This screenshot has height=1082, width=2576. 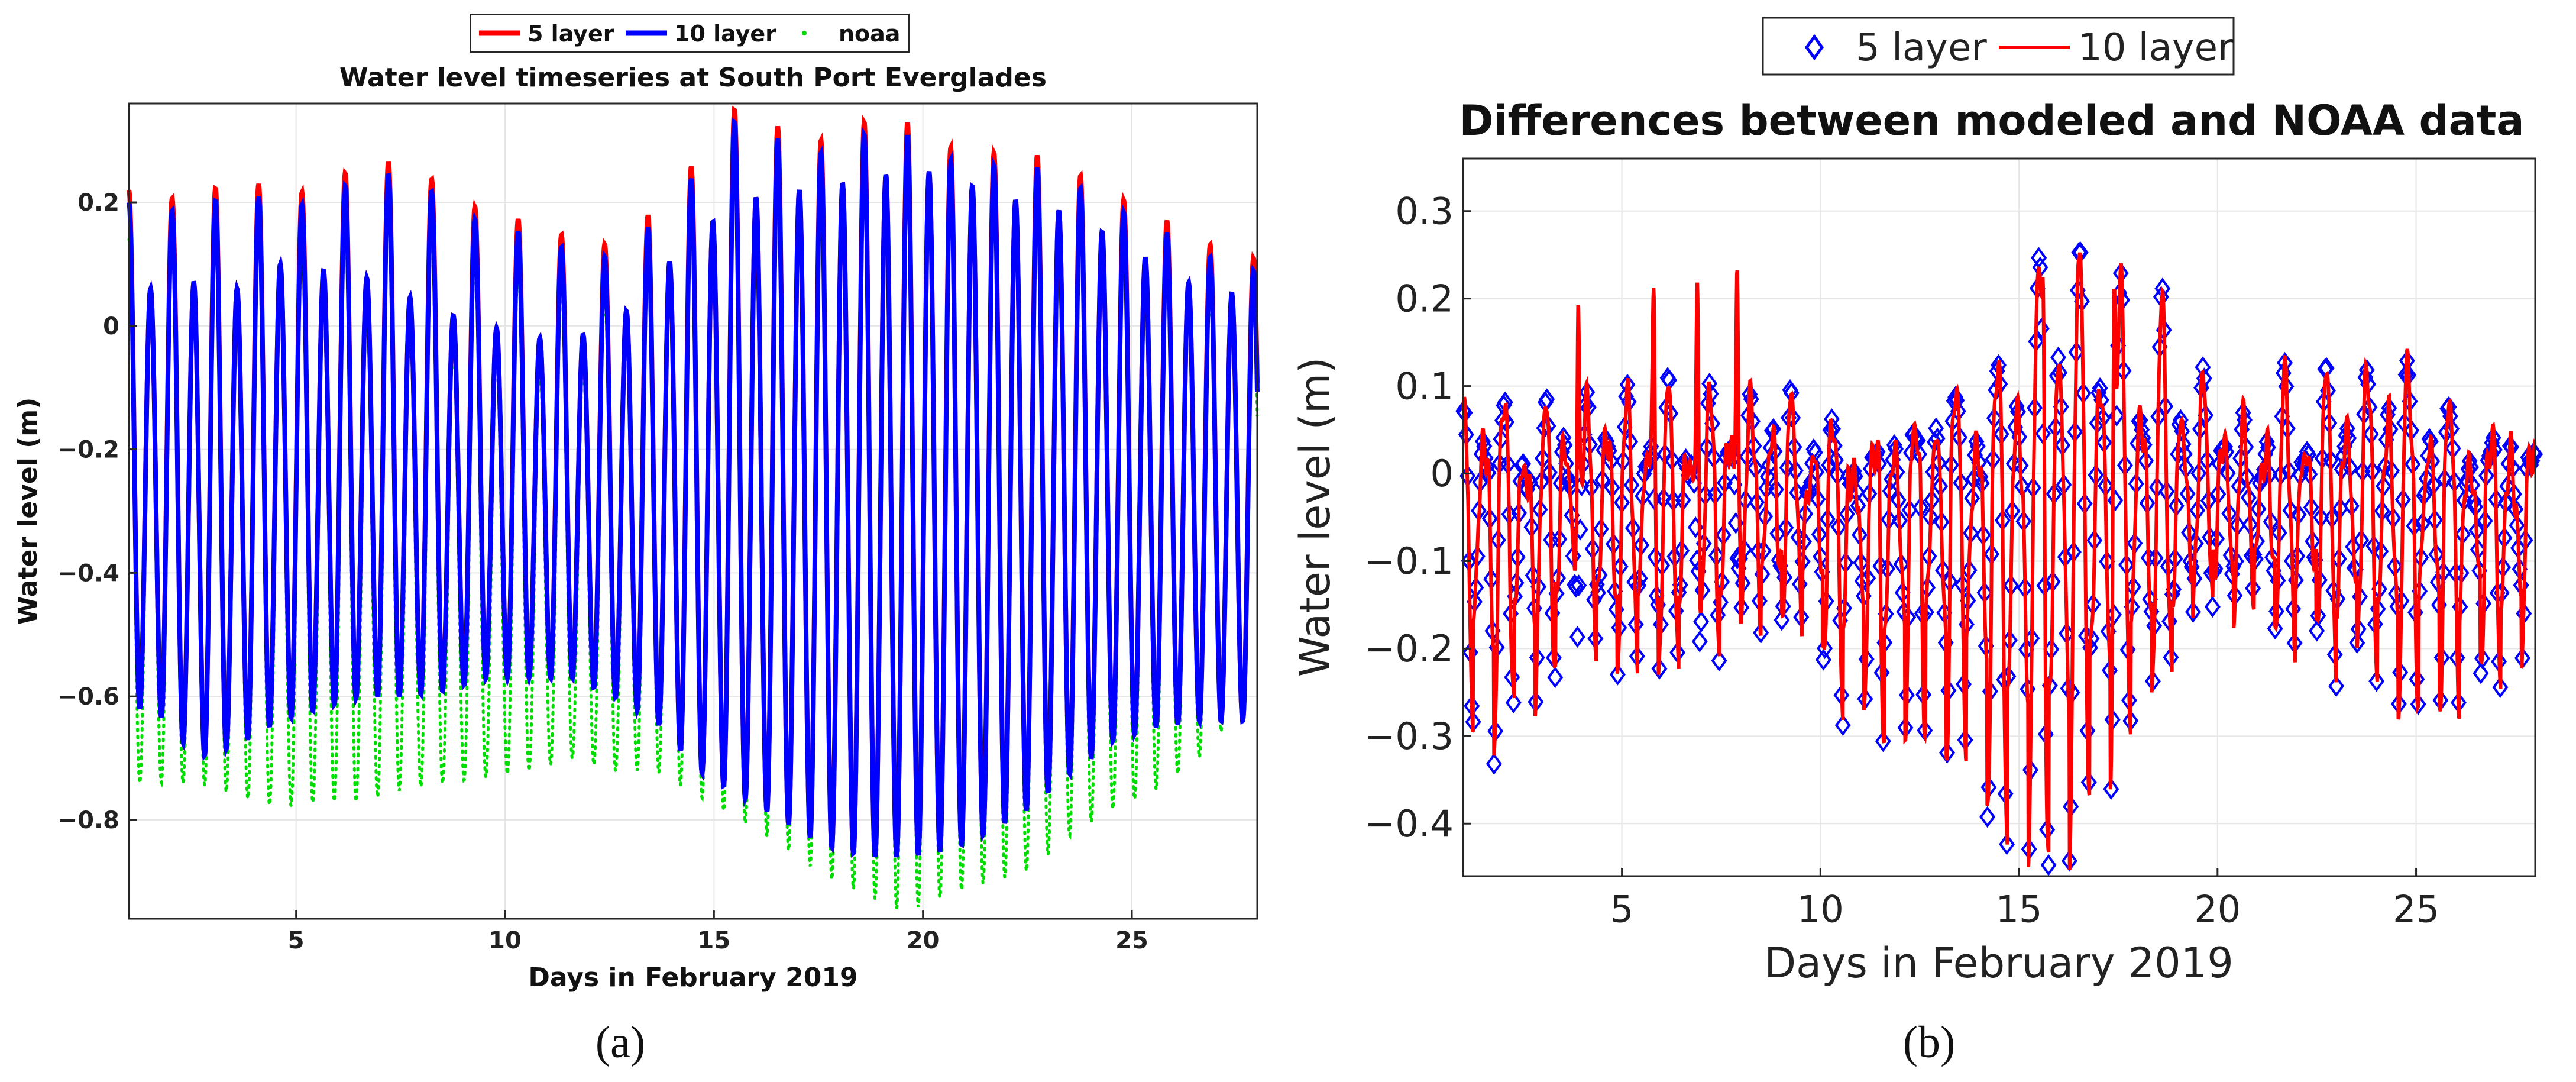 What do you see at coordinates (2020, 909) in the screenshot?
I see `panel-b-xtick-label: 15` at bounding box center [2020, 909].